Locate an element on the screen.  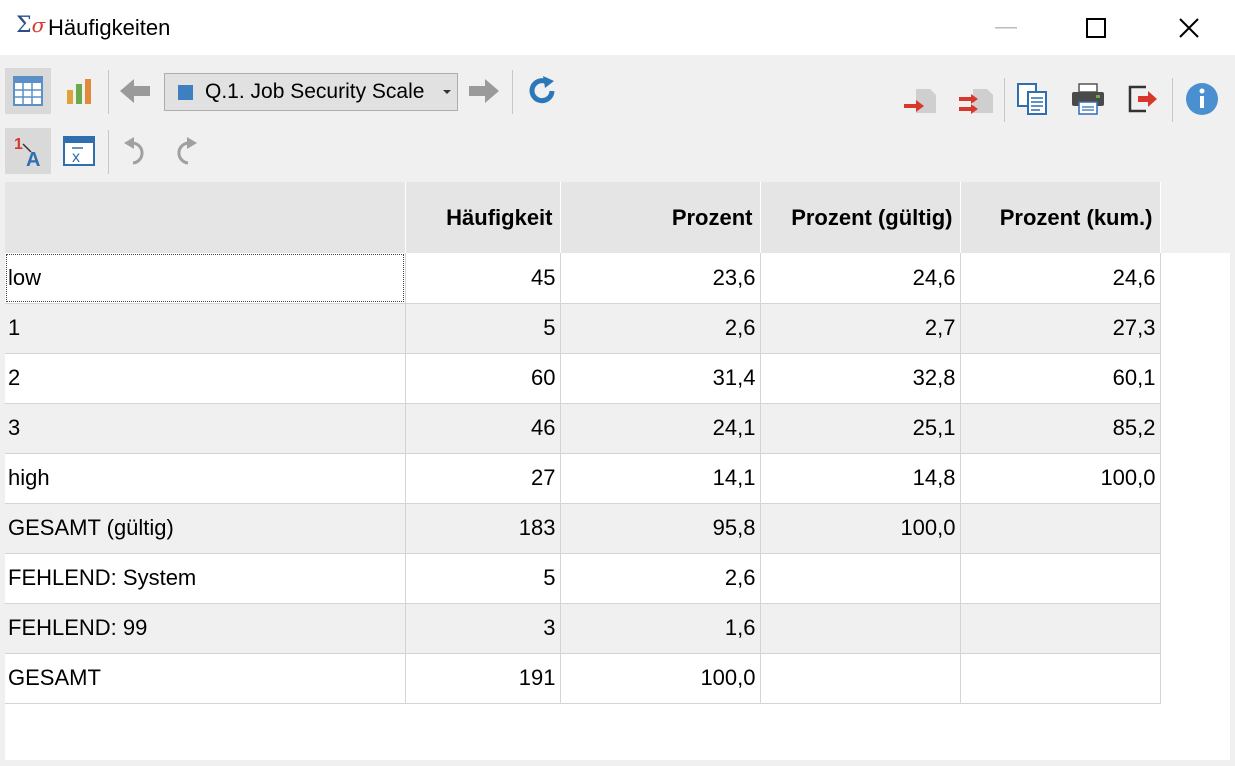
table-cell: 2,7 is located at coordinates (860, 328).